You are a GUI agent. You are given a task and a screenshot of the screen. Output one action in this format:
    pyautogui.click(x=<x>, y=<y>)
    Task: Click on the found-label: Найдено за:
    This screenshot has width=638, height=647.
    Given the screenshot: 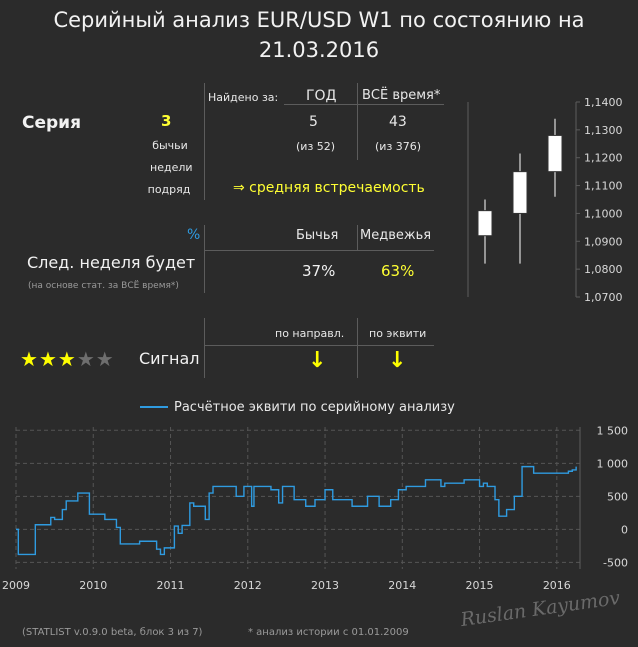 What is the action you would take?
    pyautogui.click(x=243, y=97)
    